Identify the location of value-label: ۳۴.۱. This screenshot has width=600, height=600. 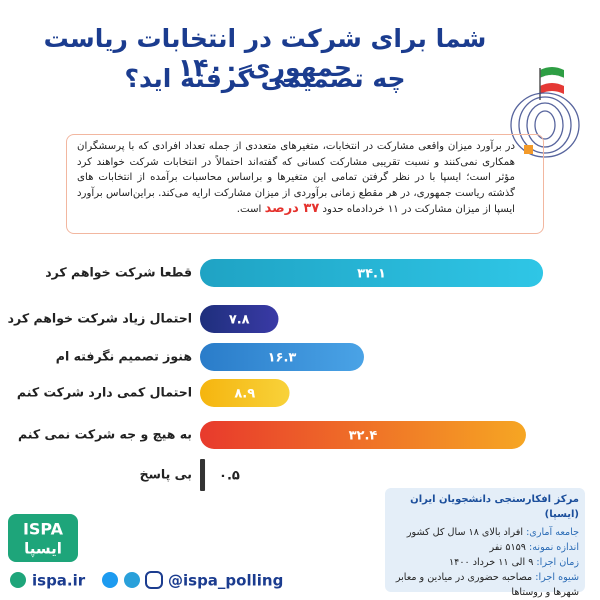
(371, 274).